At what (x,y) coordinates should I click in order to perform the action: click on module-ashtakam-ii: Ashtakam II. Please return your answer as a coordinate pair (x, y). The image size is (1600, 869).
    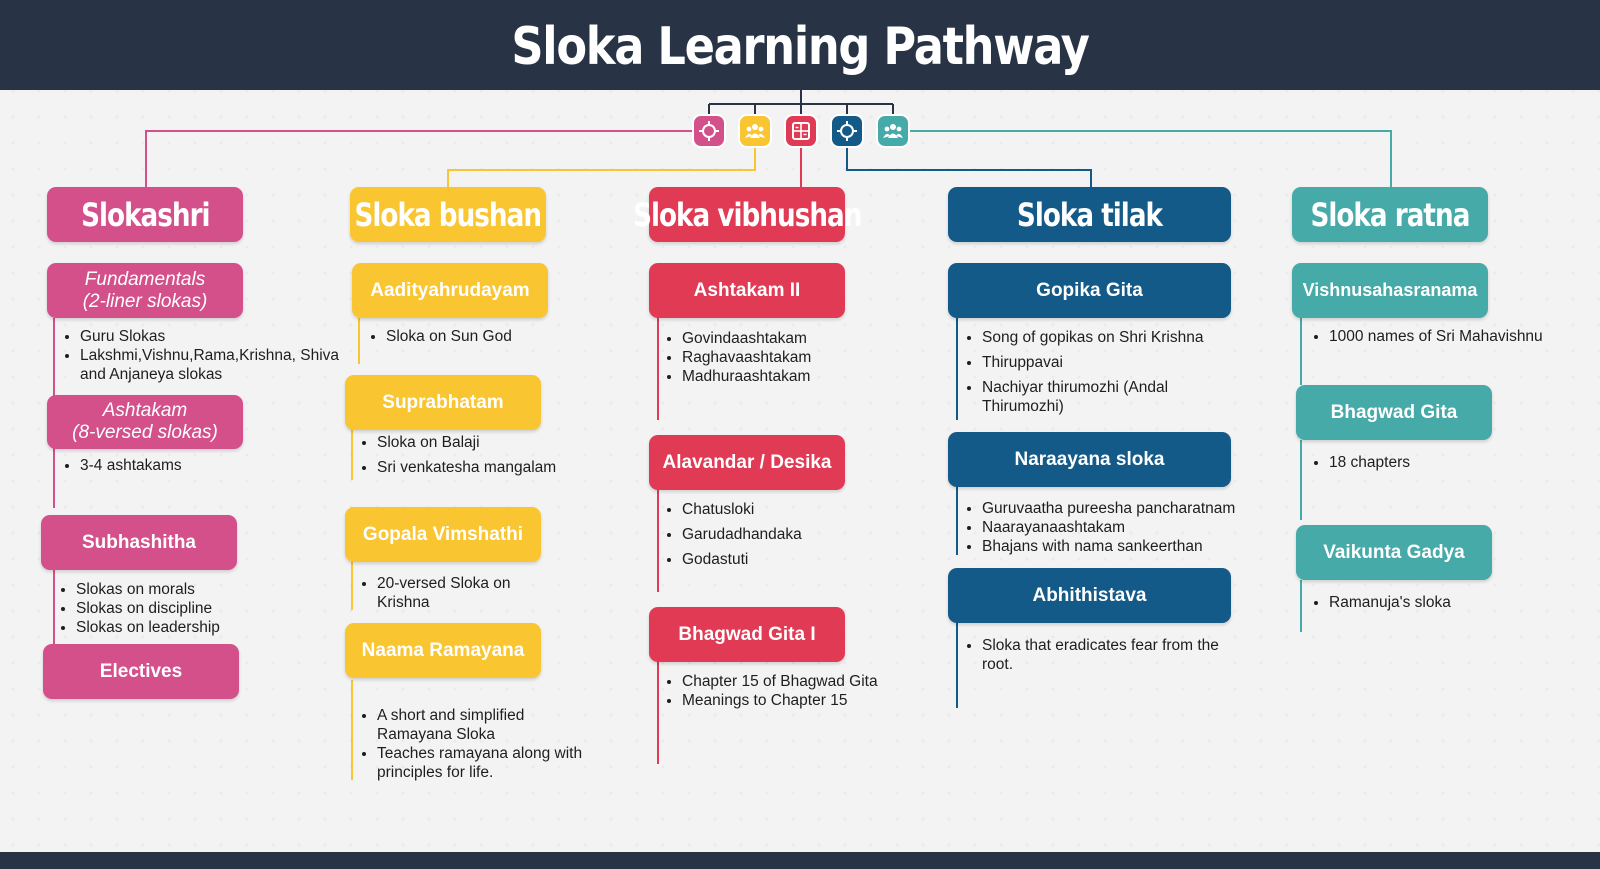
    Looking at the image, I should click on (747, 290).